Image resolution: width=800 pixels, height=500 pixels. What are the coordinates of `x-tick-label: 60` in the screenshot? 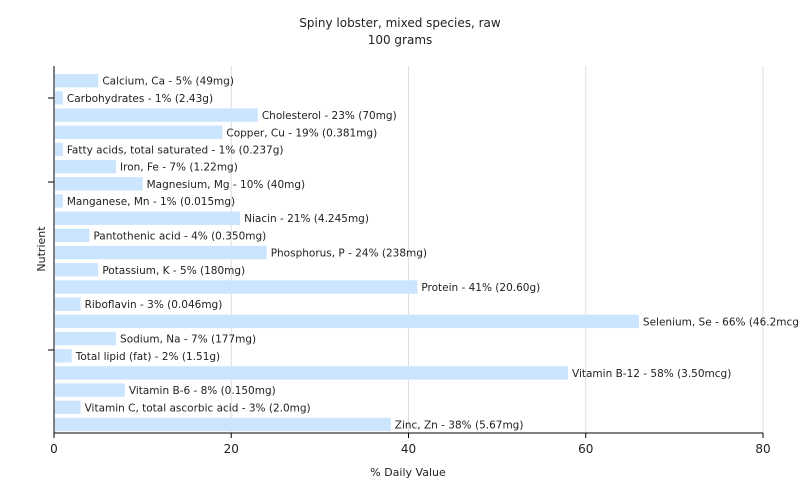 It's located at (585, 449).